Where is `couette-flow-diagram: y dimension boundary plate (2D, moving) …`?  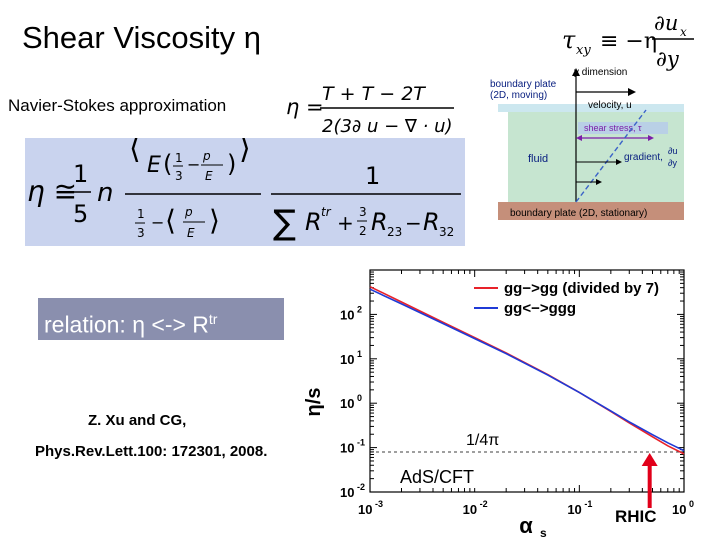
couette-flow-diagram: y dimension boundary plate (2D, moving) … is located at coordinates (587, 143).